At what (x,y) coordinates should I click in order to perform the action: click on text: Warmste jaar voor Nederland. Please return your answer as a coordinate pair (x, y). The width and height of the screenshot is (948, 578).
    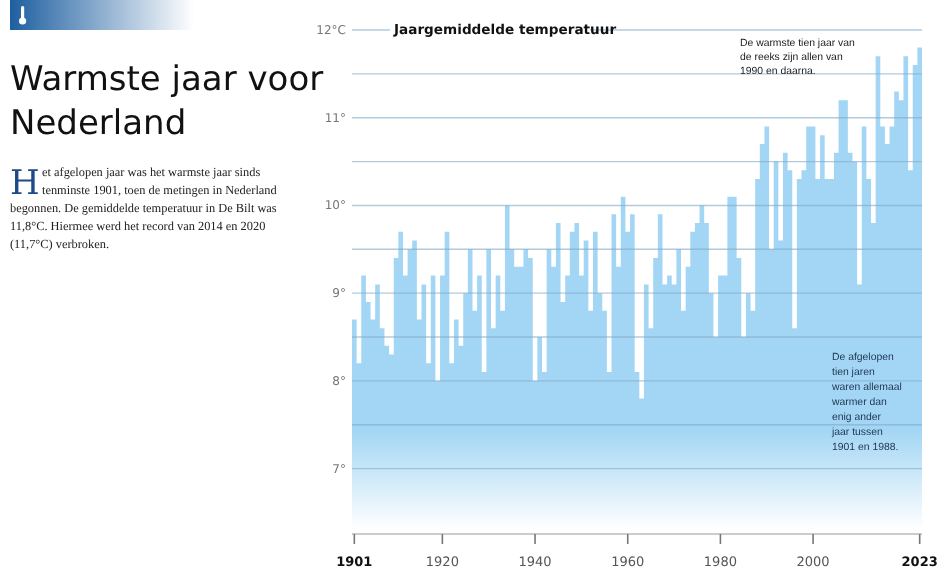
    Looking at the image, I should click on (167, 102).